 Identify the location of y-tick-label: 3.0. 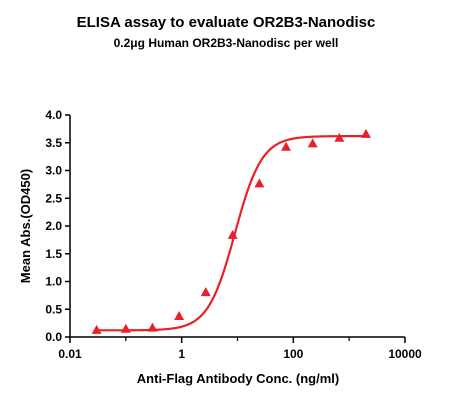
(53, 171).